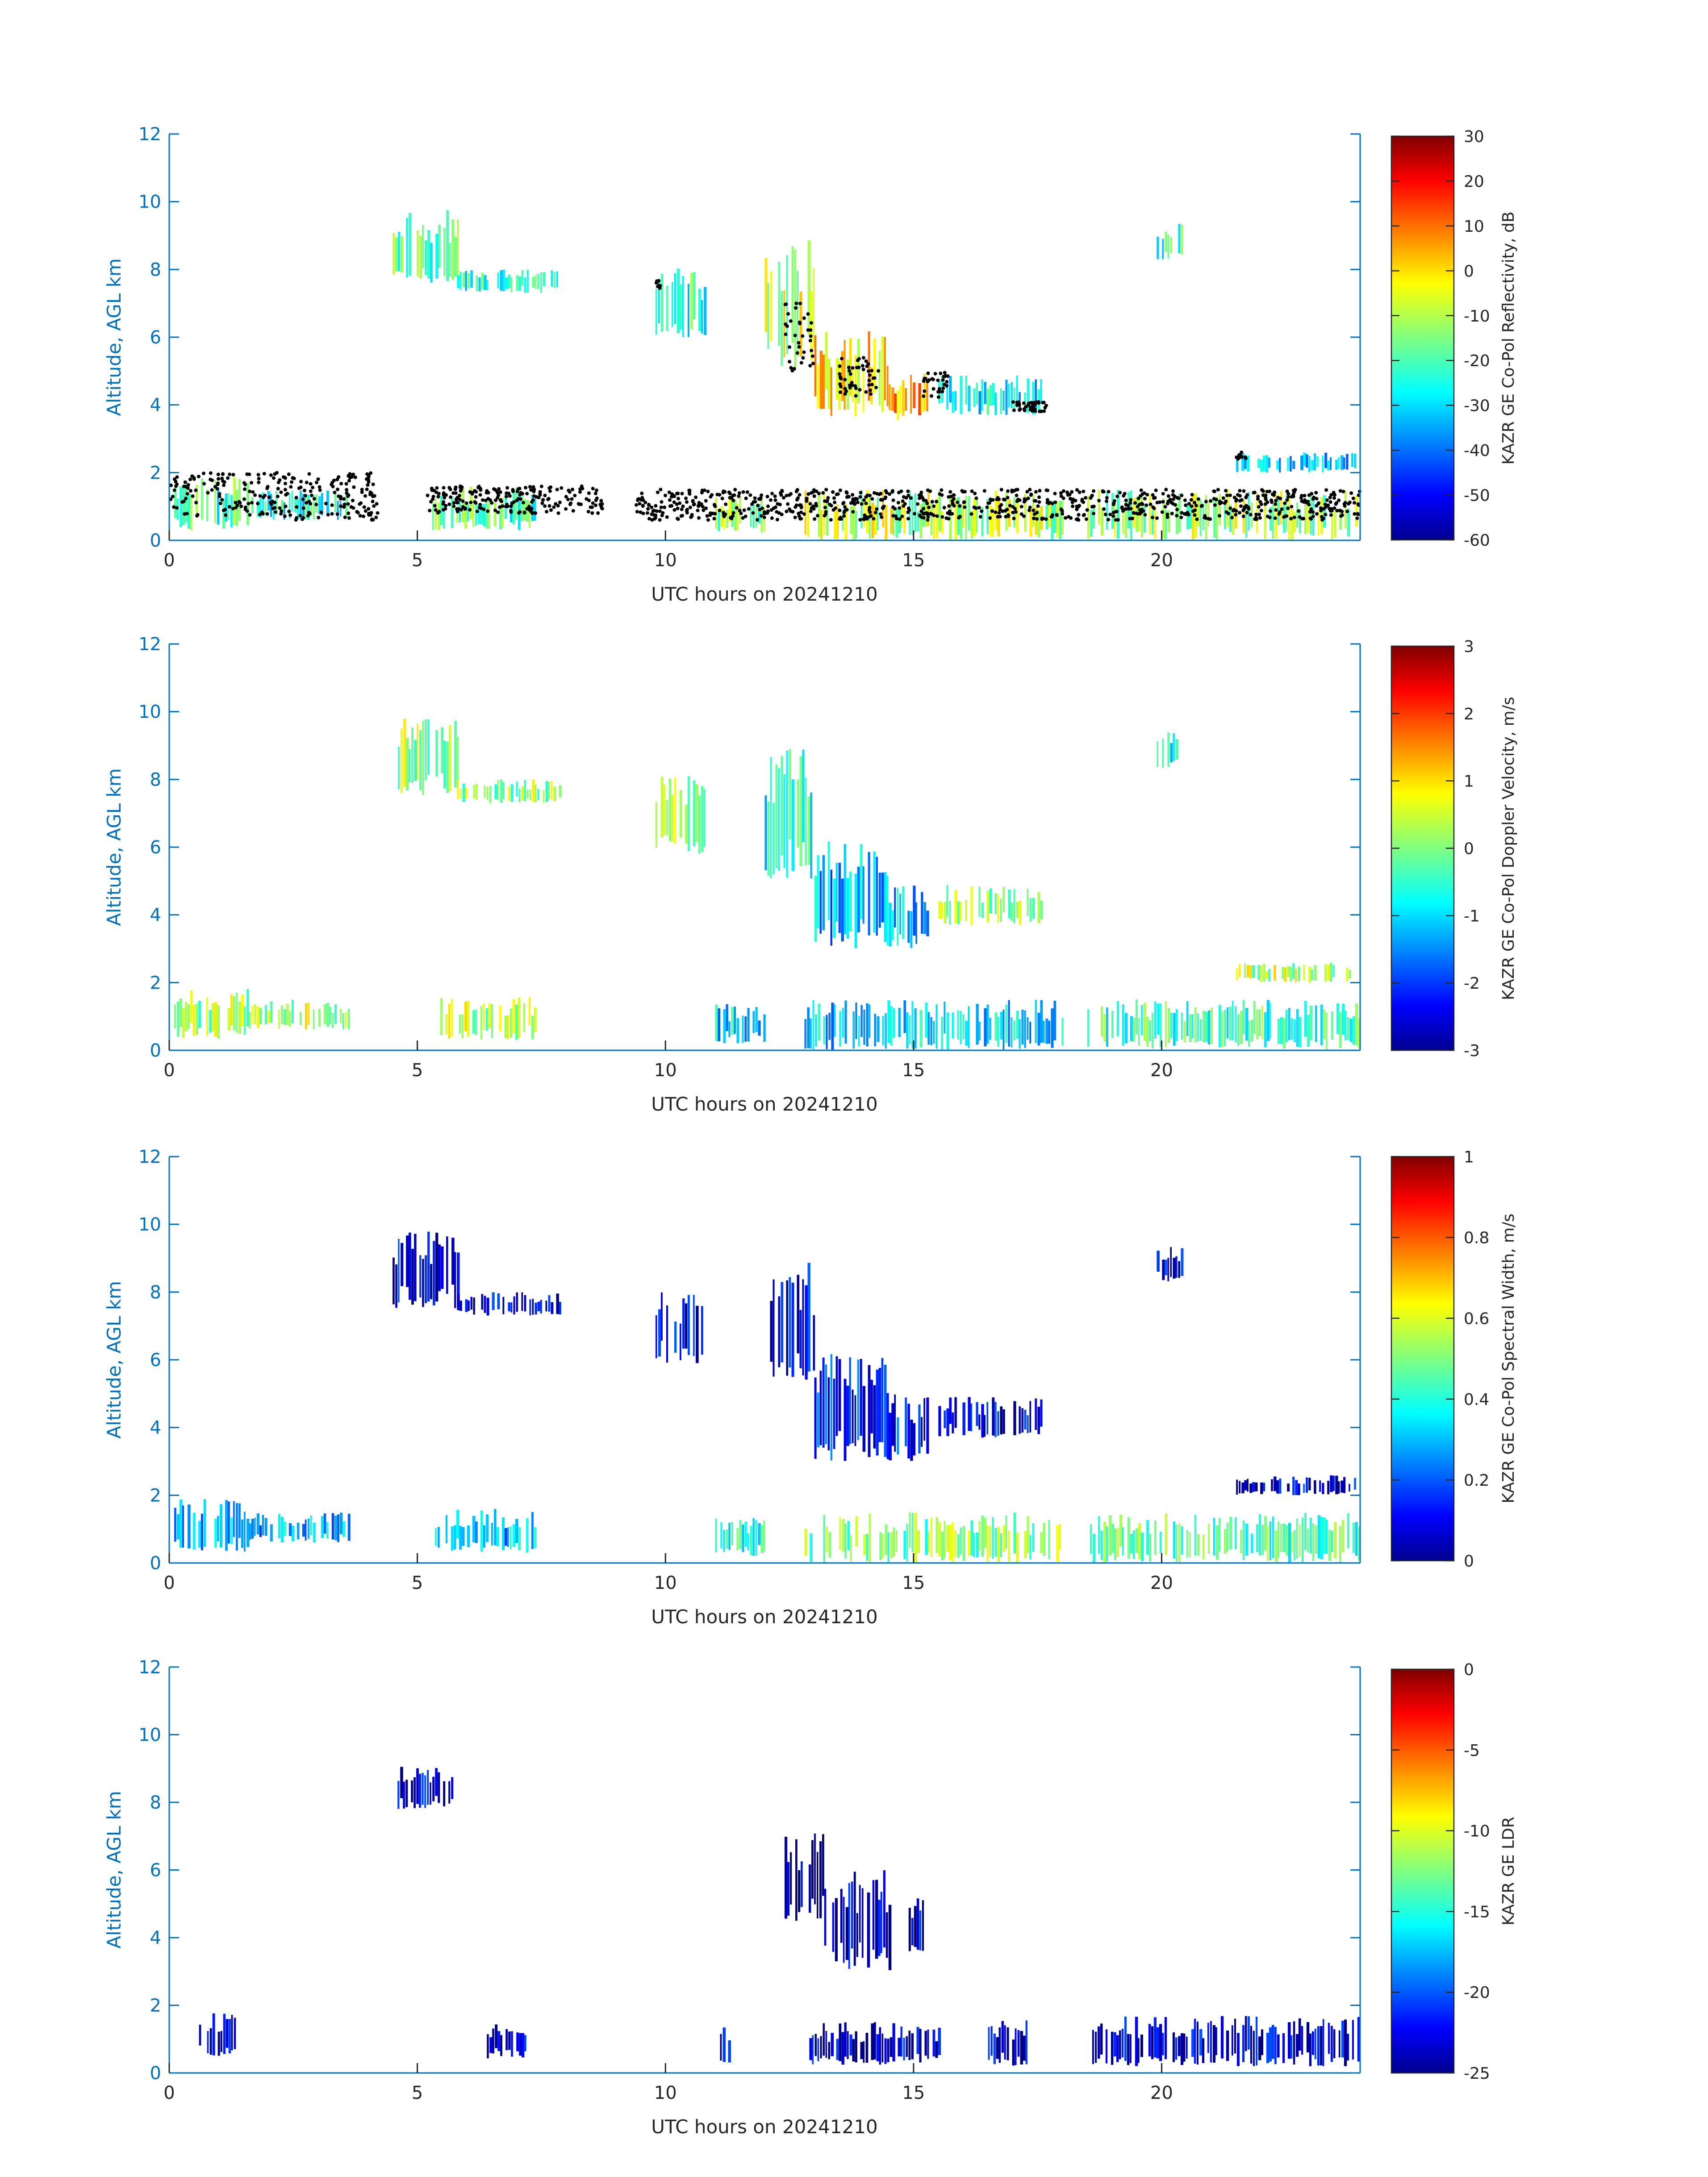 The height and width of the screenshot is (2177, 1708). What do you see at coordinates (155, 1292) in the screenshot?
I see `y-tick-label: 8` at bounding box center [155, 1292].